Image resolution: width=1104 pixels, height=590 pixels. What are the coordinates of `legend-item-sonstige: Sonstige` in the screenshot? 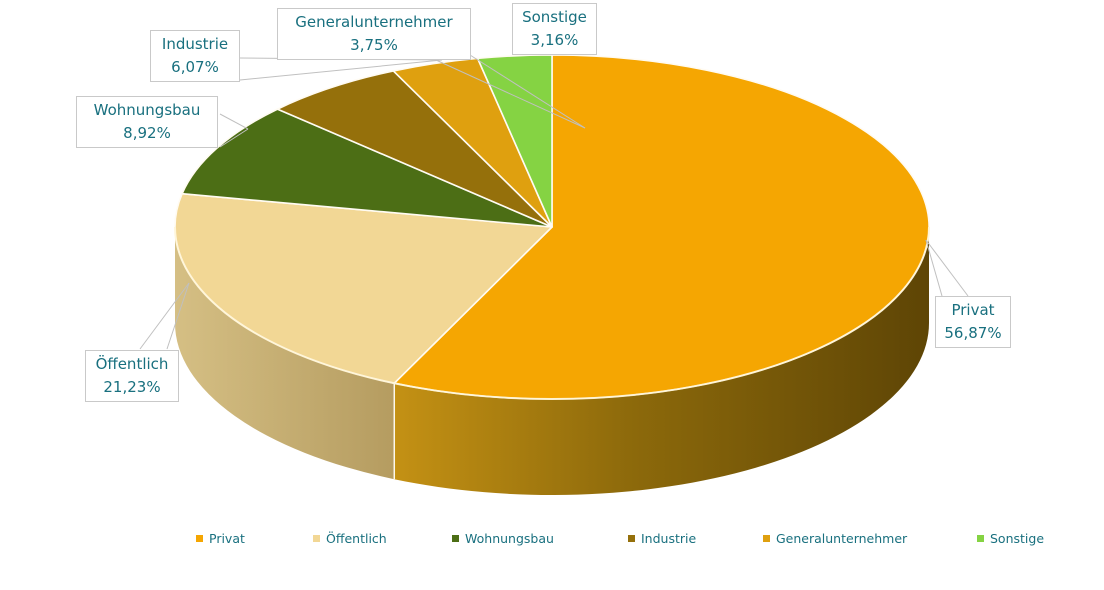 It's located at (1010, 538).